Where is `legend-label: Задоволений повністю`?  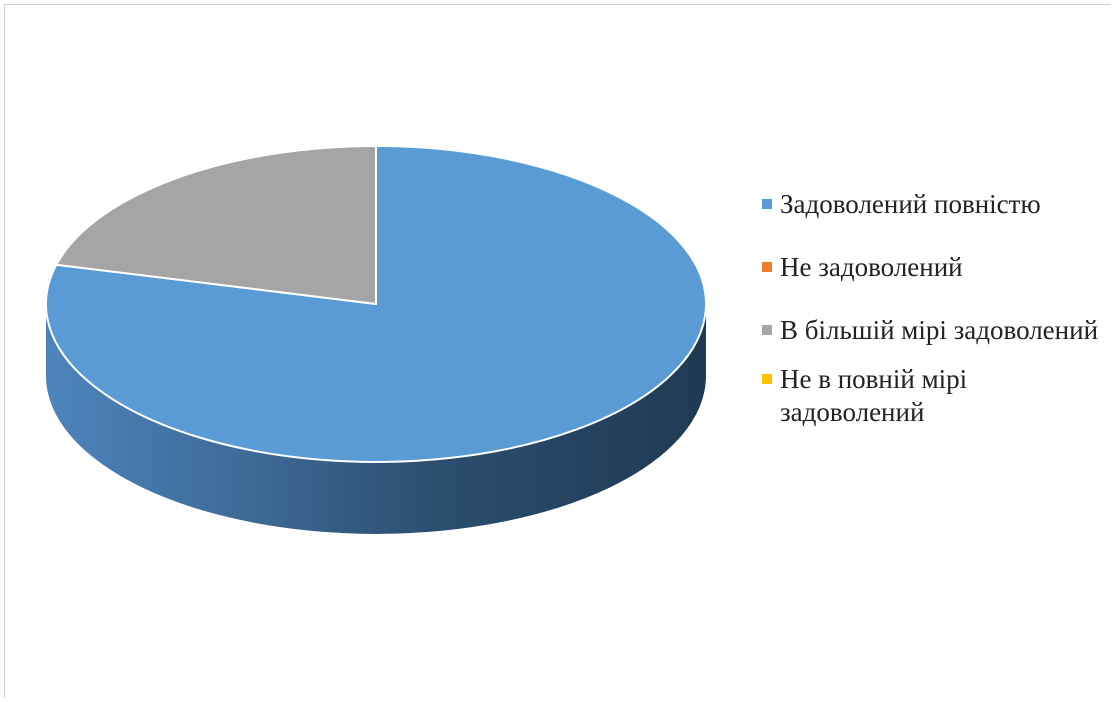 legend-label: Задоволений повністю is located at coordinates (910, 204).